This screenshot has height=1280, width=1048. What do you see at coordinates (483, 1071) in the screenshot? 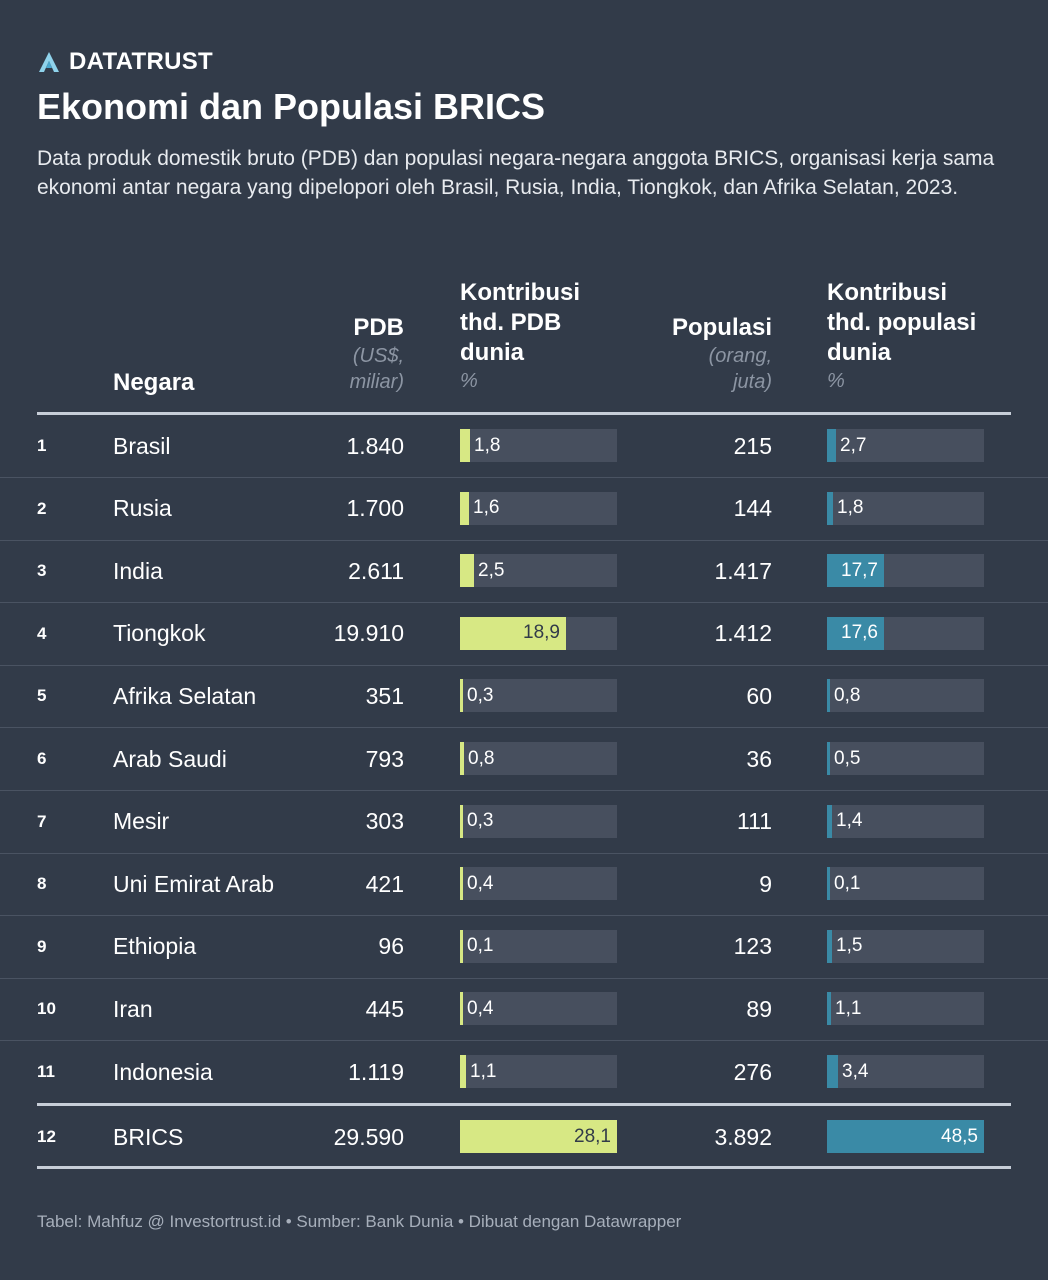
I see `pdb-share-label: 1,1` at bounding box center [483, 1071].